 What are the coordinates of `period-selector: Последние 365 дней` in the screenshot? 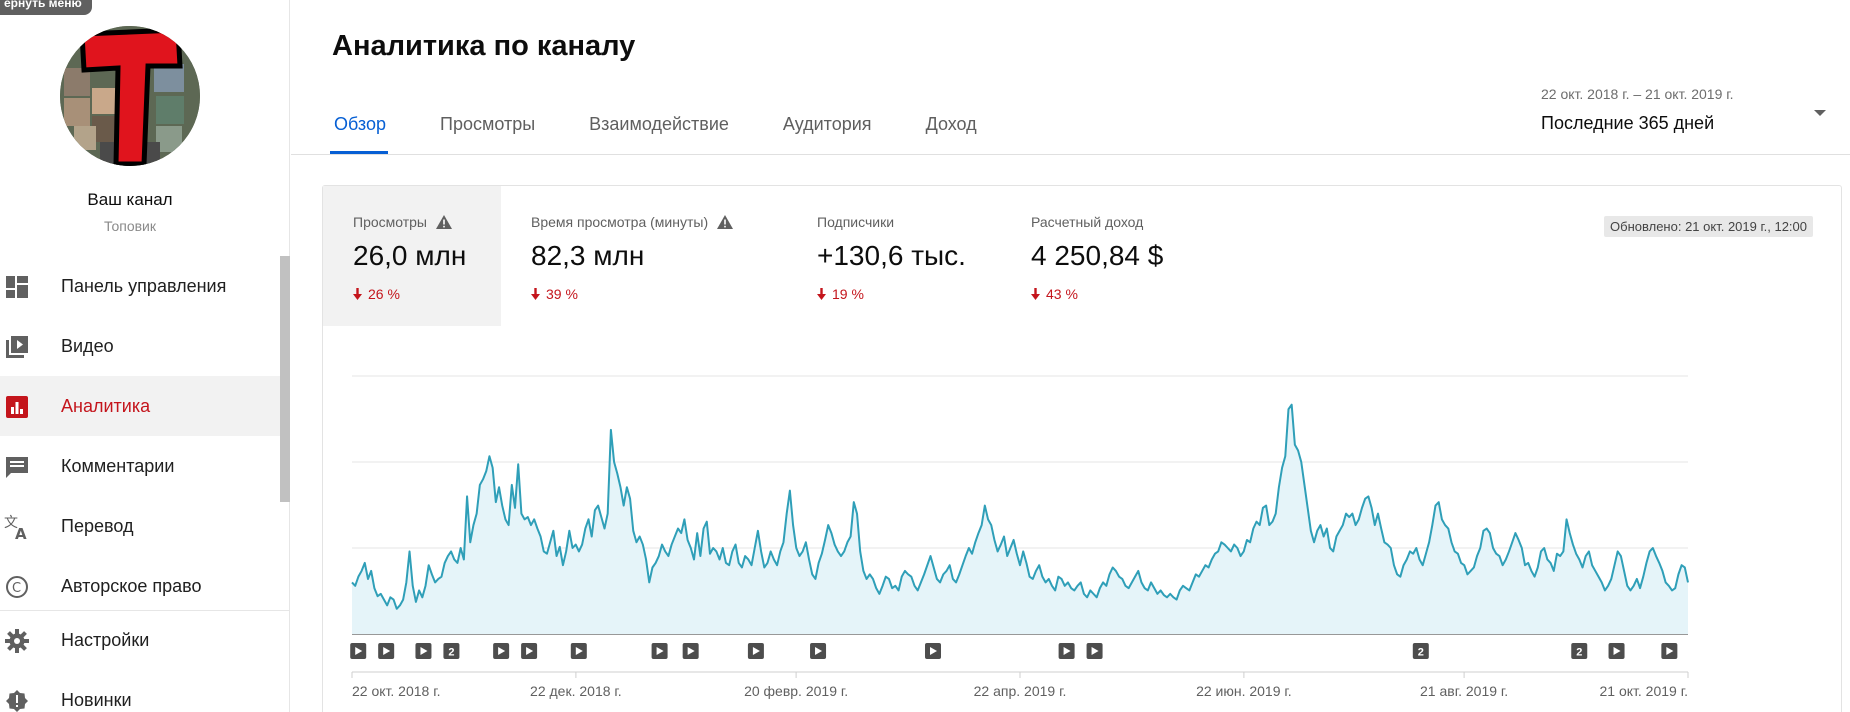 It's located at (1628, 123).